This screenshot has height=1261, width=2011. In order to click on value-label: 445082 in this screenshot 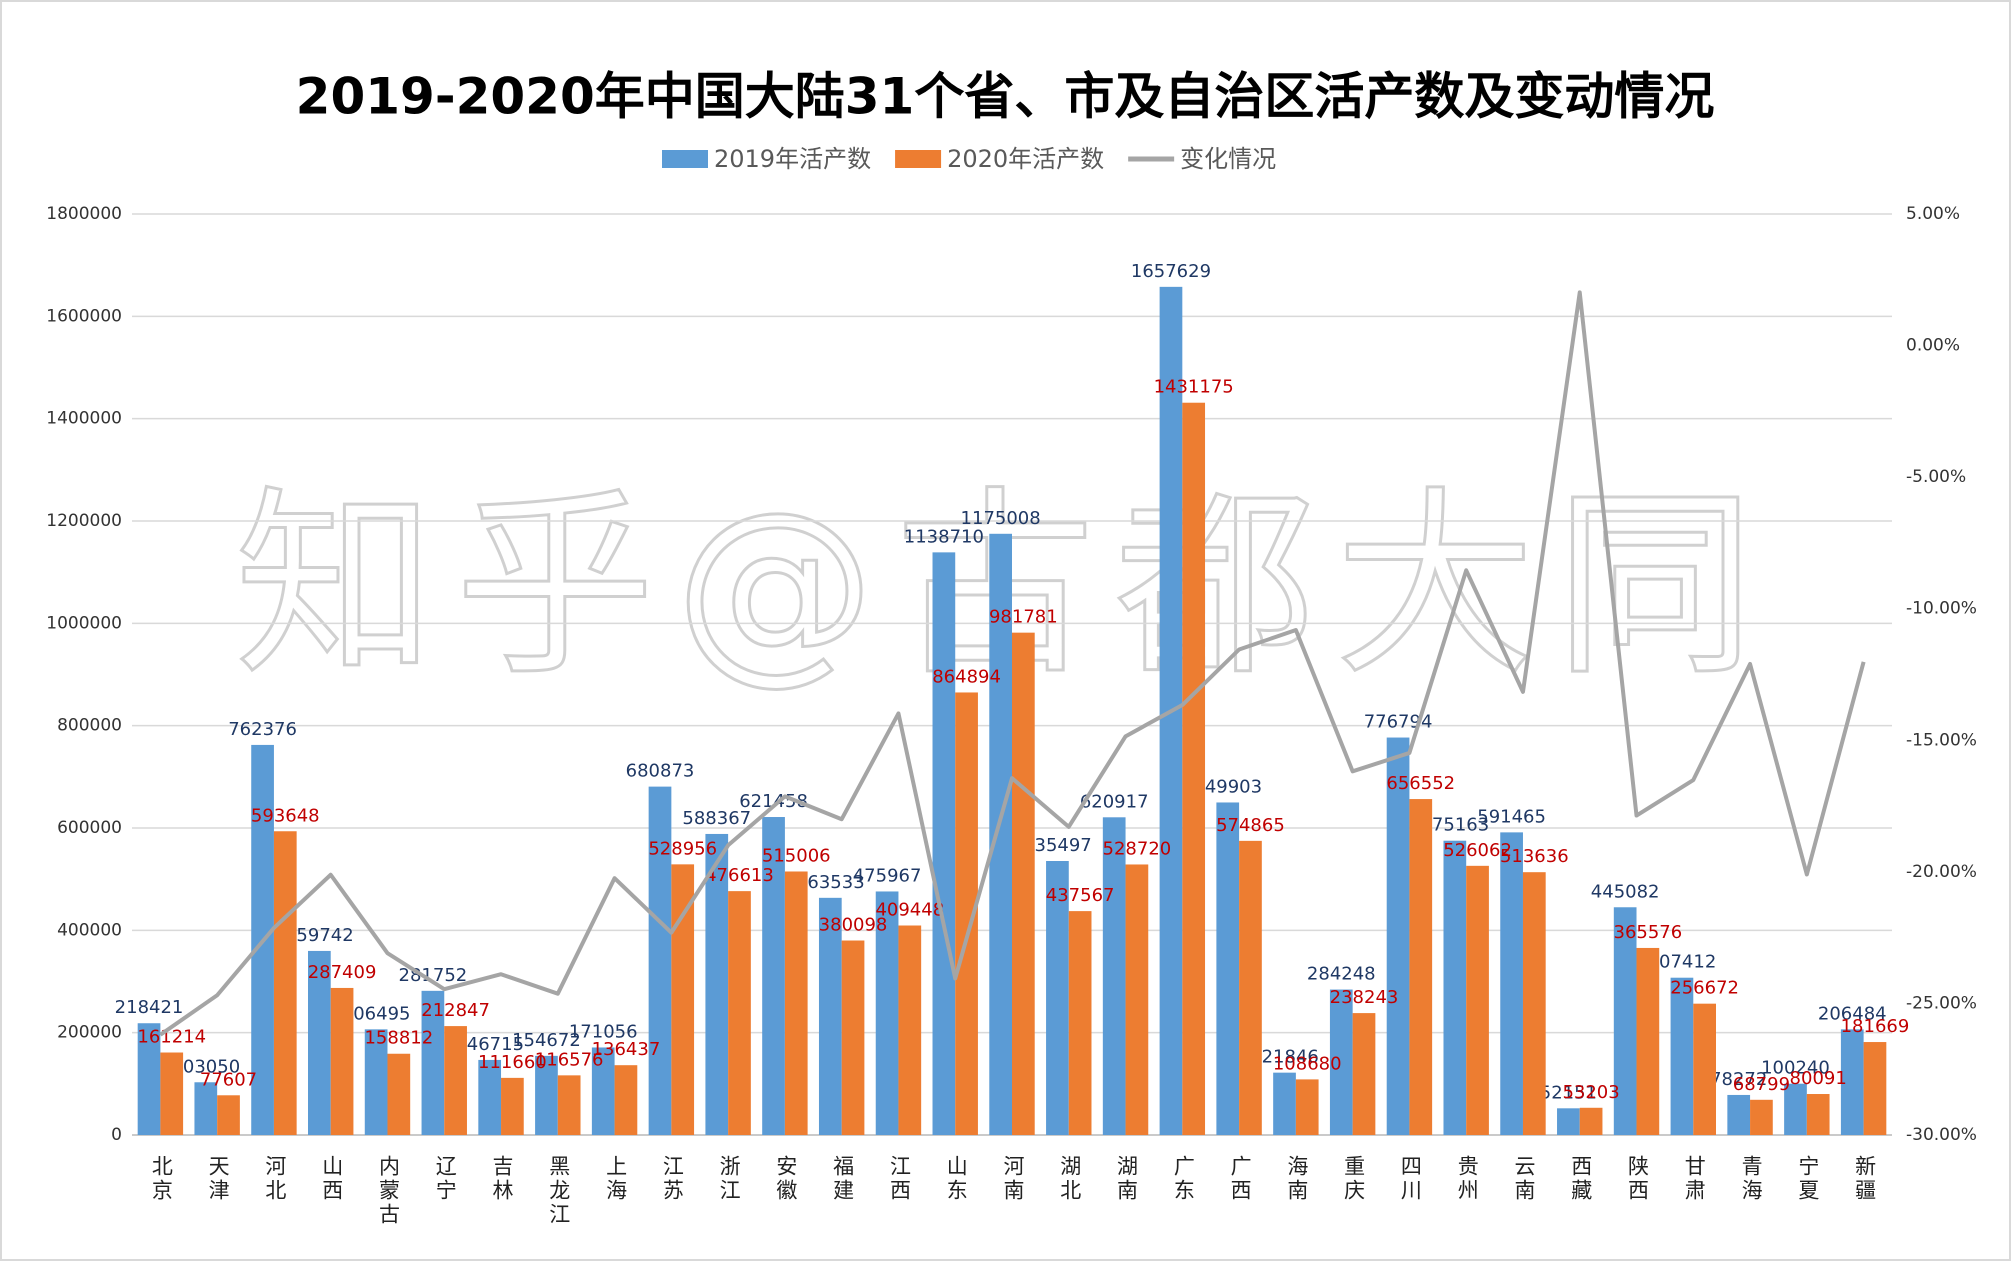, I will do `click(1625, 891)`.